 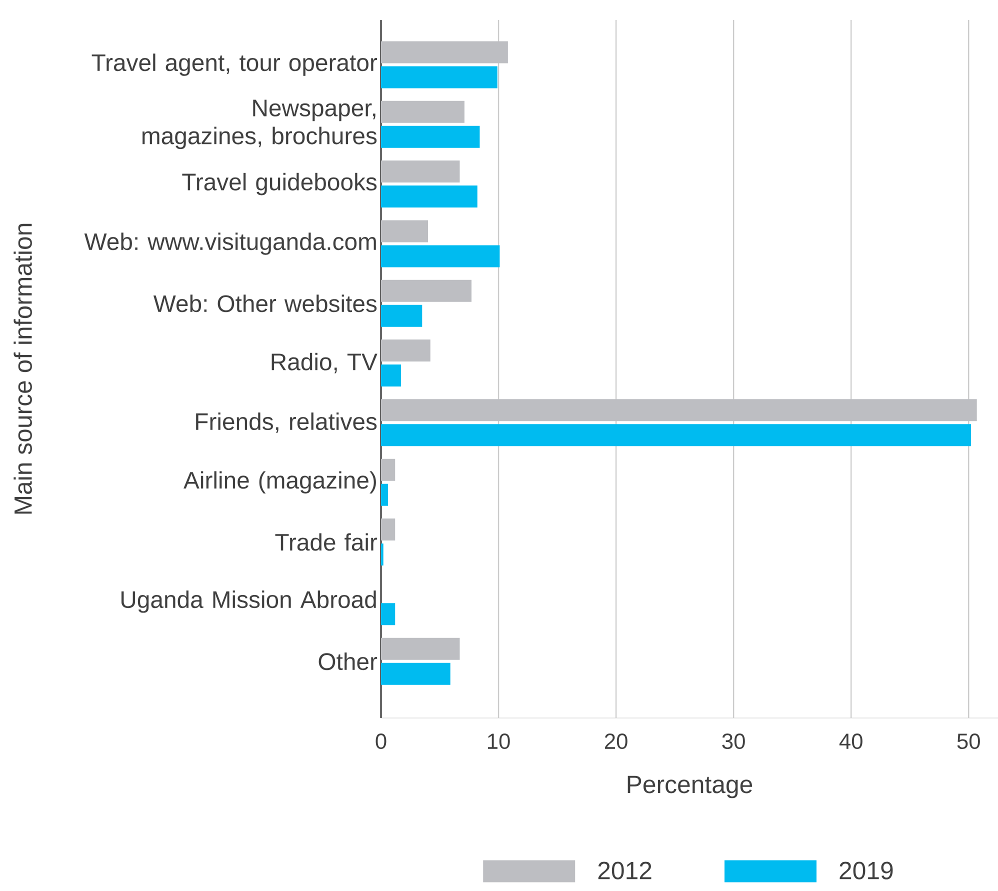 What do you see at coordinates (616, 742) in the screenshot?
I see `x-tick-label: 20` at bounding box center [616, 742].